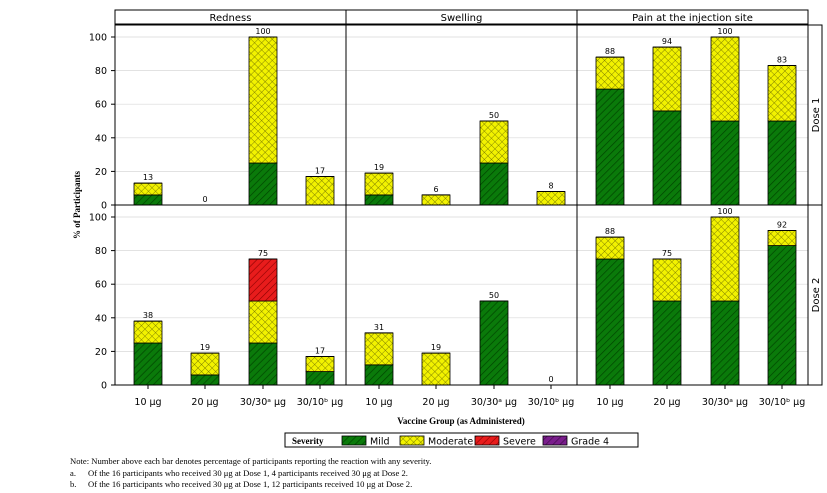 The width and height of the screenshot is (827, 493). What do you see at coordinates (379, 327) in the screenshot?
I see `bar-total-label: 31` at bounding box center [379, 327].